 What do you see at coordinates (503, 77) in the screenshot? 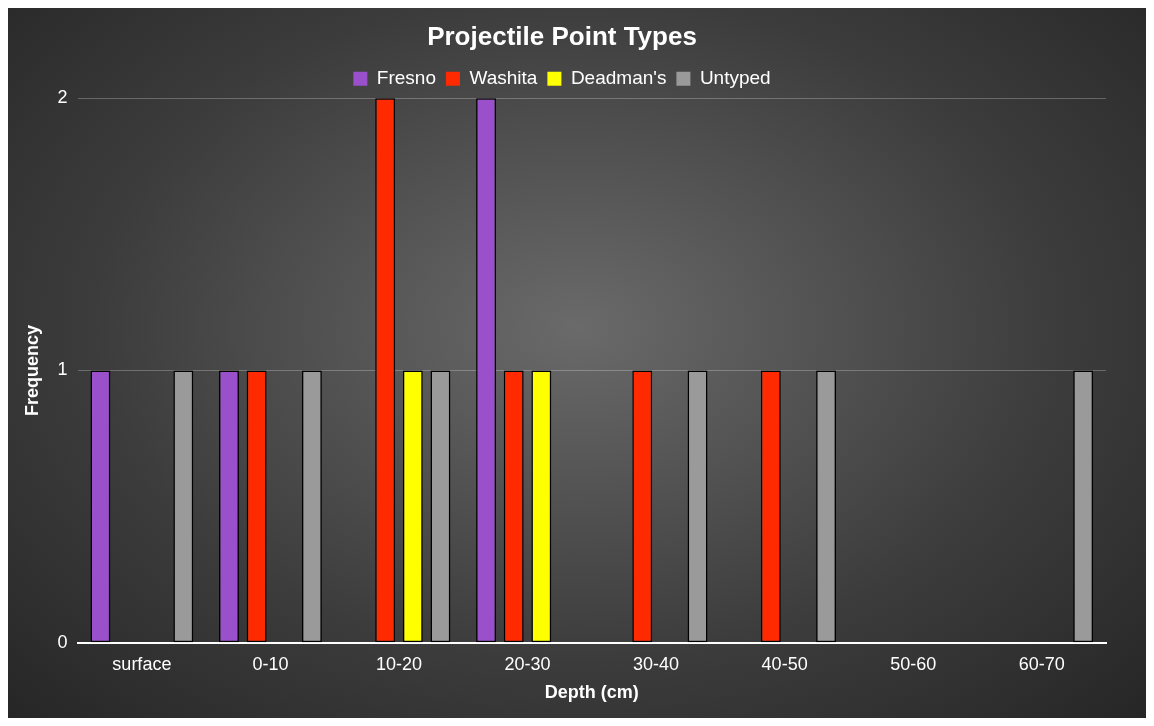
I see `legend-label: Washita` at bounding box center [503, 77].